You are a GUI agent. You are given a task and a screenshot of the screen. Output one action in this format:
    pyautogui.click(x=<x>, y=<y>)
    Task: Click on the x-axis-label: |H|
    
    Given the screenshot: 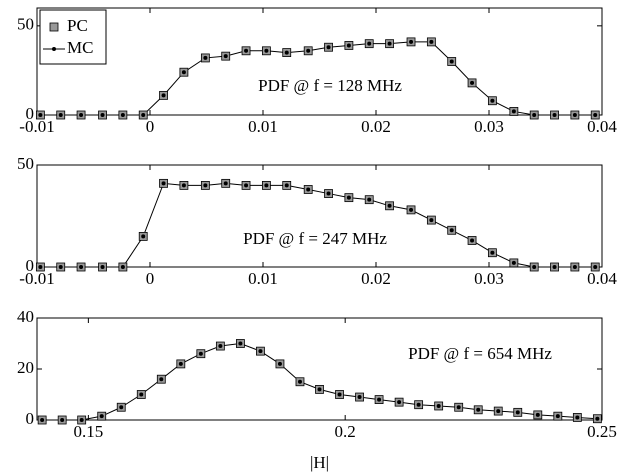 What is the action you would take?
    pyautogui.click(x=319, y=462)
    